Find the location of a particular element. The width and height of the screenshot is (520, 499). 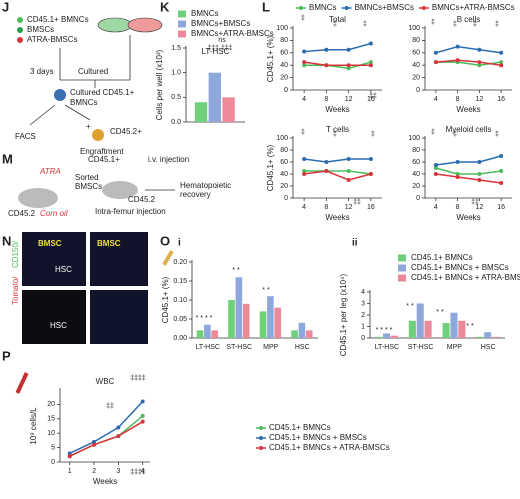

y-tick-label: 5 is located at coordinates (53, 447).